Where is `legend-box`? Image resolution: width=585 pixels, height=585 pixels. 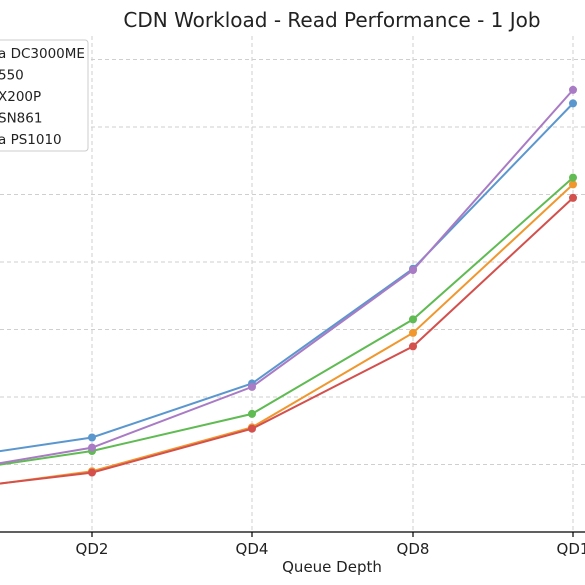 legend-box is located at coordinates (44, 95).